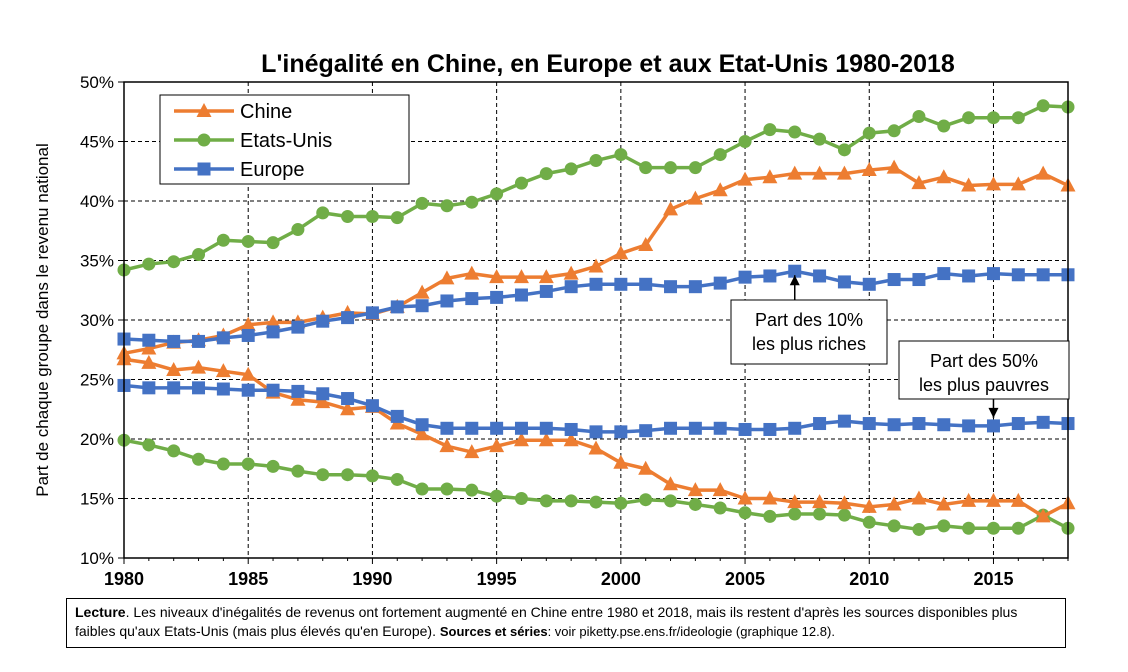 This screenshot has height=672, width=1128. Describe the element at coordinates (984, 361) in the screenshot. I see `annotation-line-1: Part des 50%` at that location.